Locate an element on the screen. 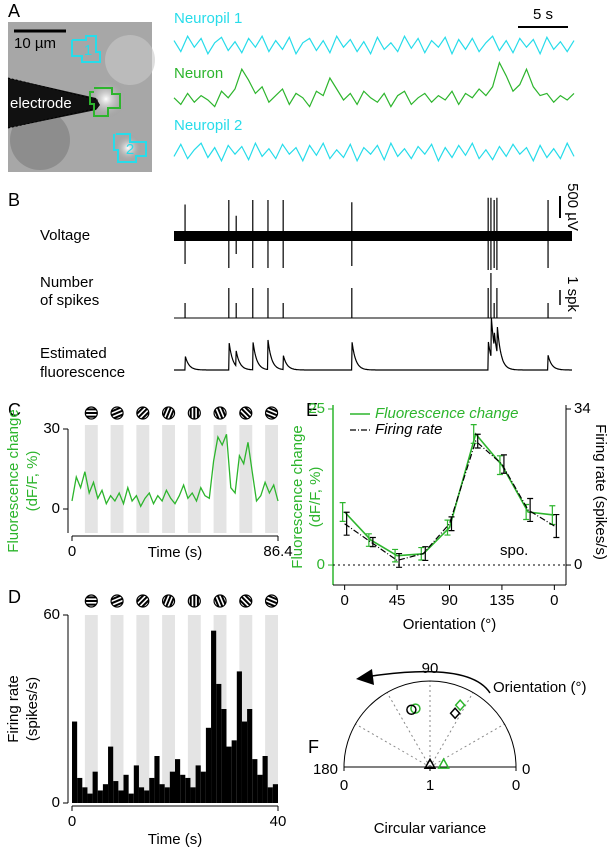 The image size is (612, 852). rotation-arrow is located at coordinates (431, 682).